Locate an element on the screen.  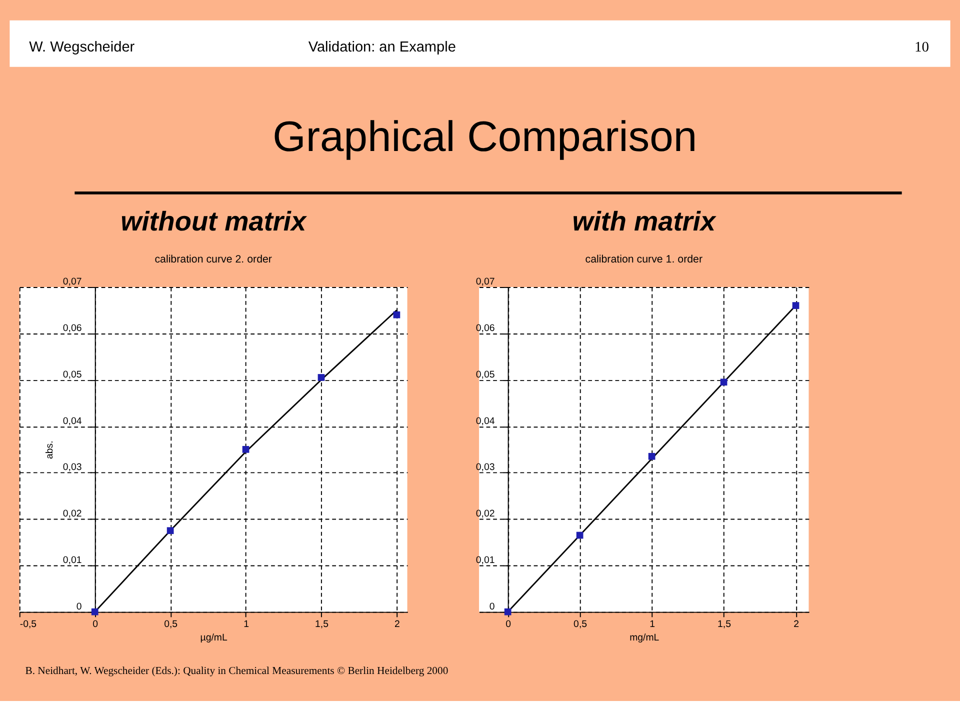
text: Graphical Comparison is located at coordinates (485, 137).